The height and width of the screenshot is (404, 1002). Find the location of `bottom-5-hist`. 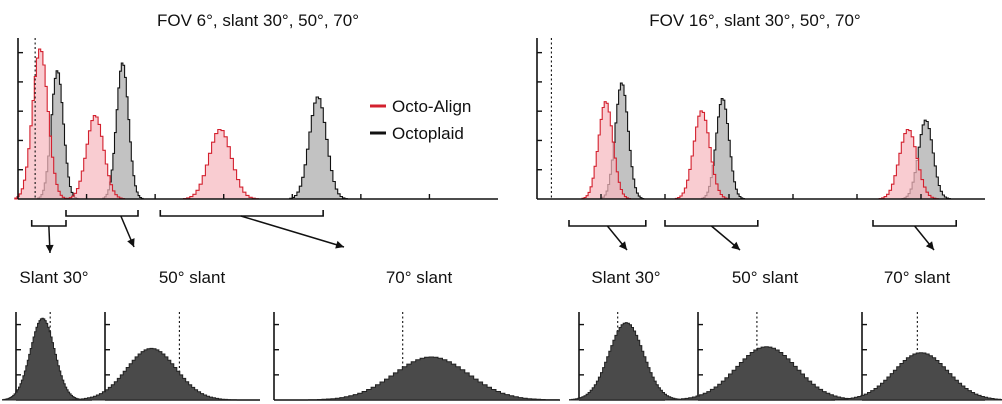

bottom-5-hist is located at coordinates (768, 373).